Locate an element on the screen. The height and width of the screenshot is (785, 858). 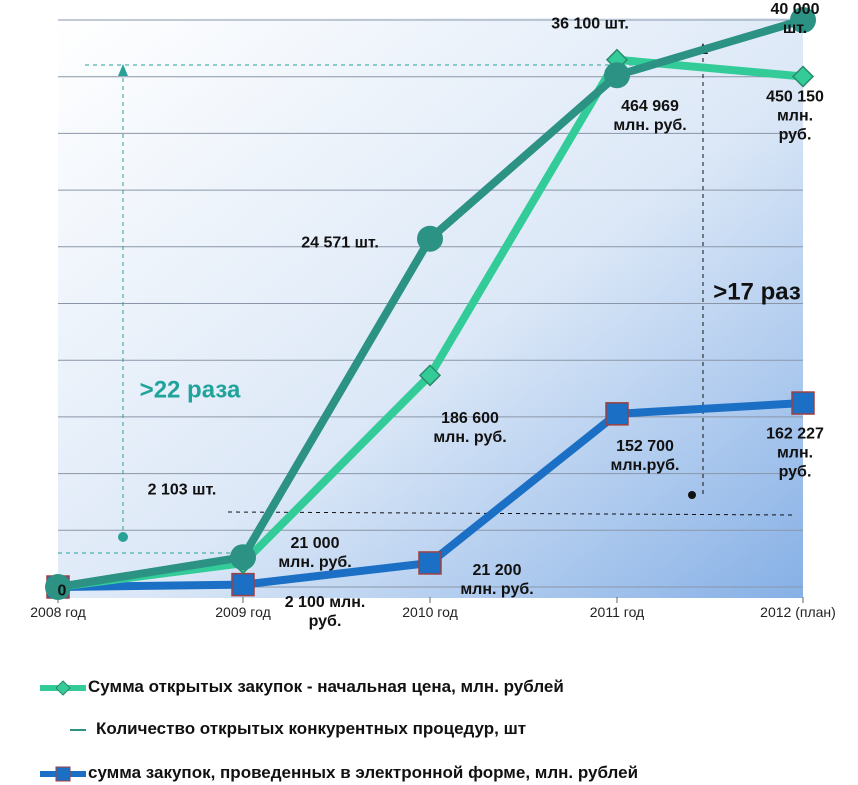
data-label: 186 600 млн. руб. is located at coordinates (470, 428).